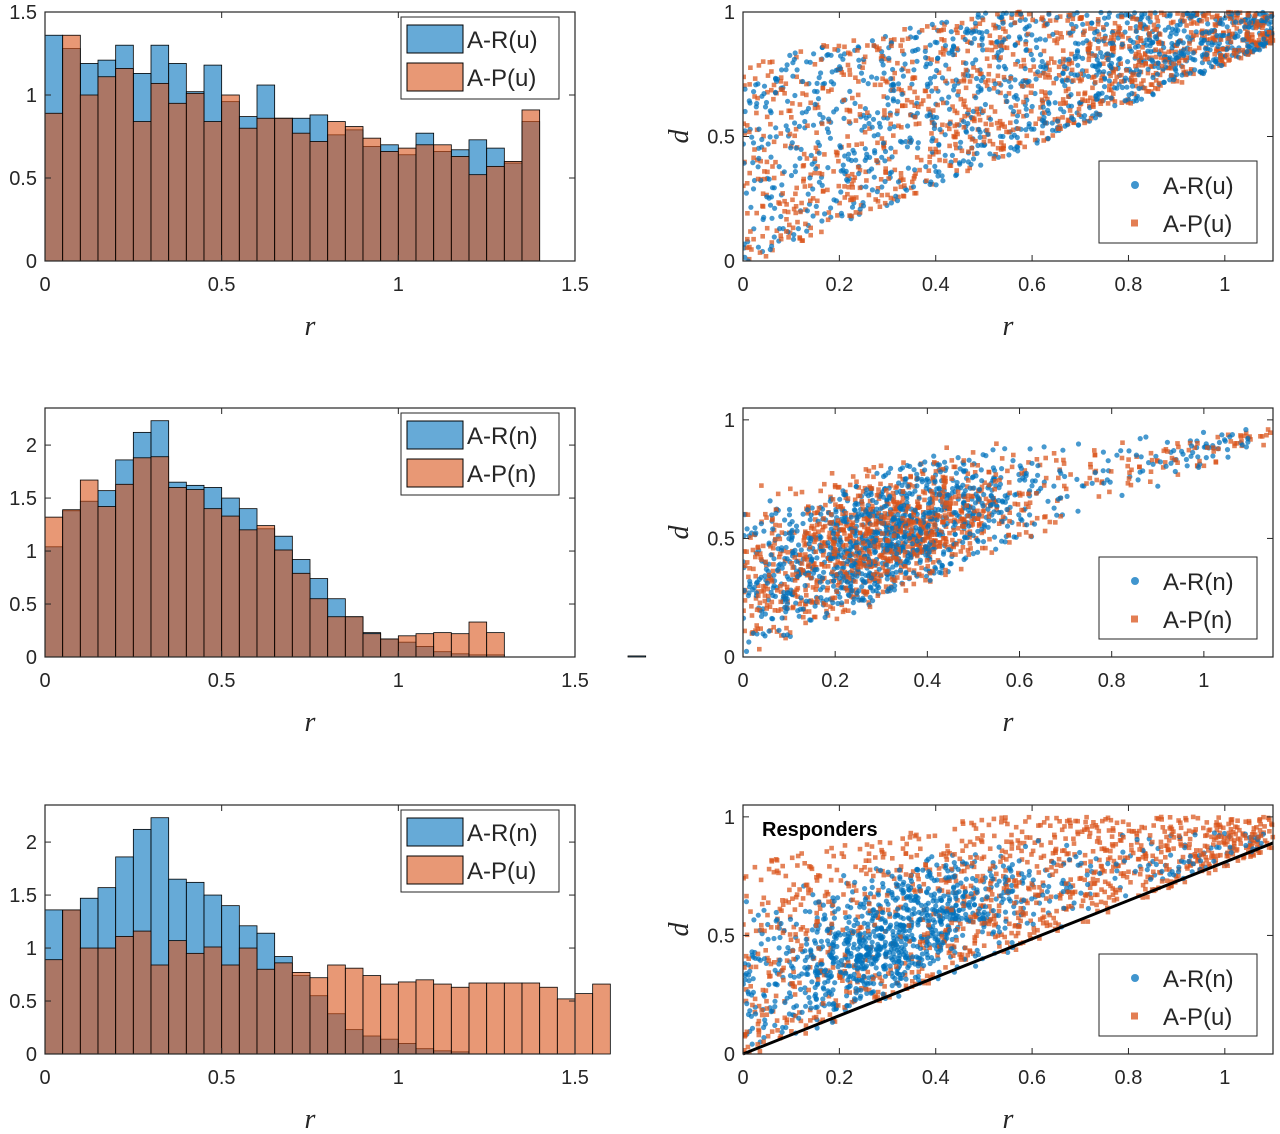  Describe the element at coordinates (575, 681) in the screenshot. I see `x-tick-label: 1.5` at that location.